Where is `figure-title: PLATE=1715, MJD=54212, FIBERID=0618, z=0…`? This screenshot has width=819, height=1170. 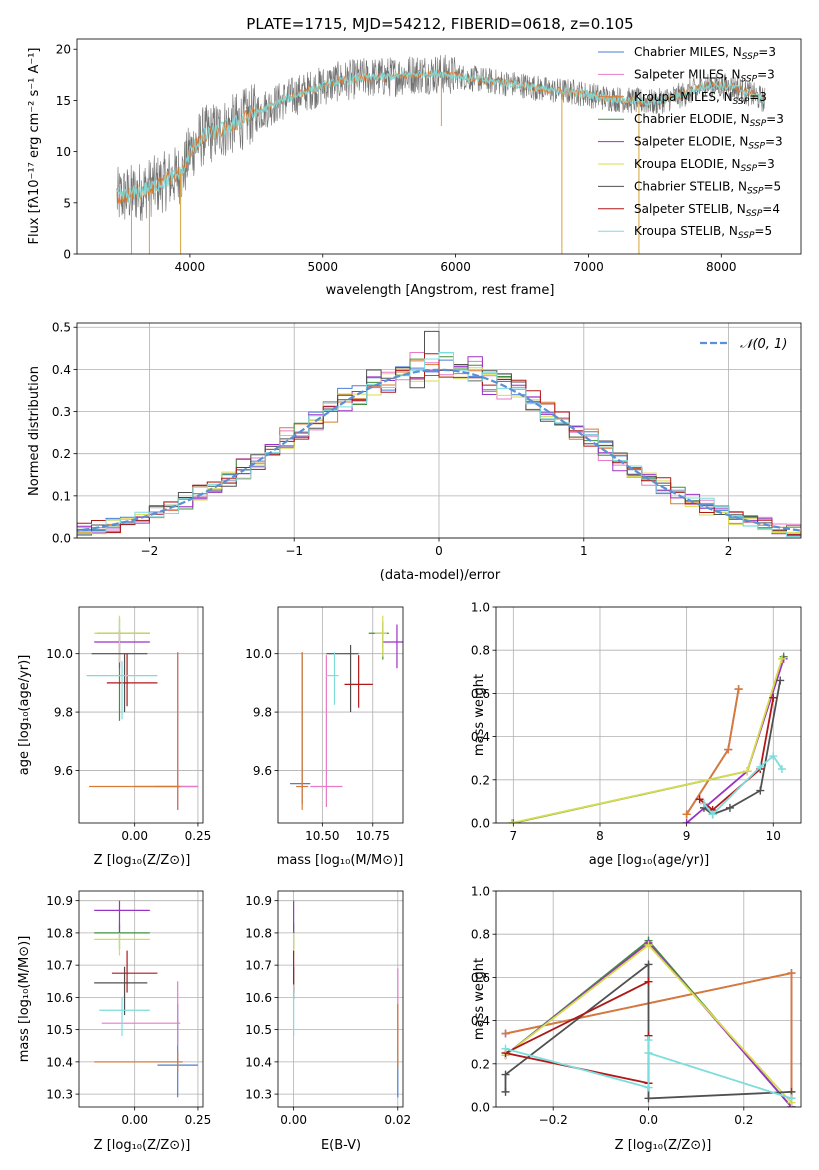 figure-title: PLATE=1715, MJD=54212, FIBERID=0618, z=0… is located at coordinates (439, 24).